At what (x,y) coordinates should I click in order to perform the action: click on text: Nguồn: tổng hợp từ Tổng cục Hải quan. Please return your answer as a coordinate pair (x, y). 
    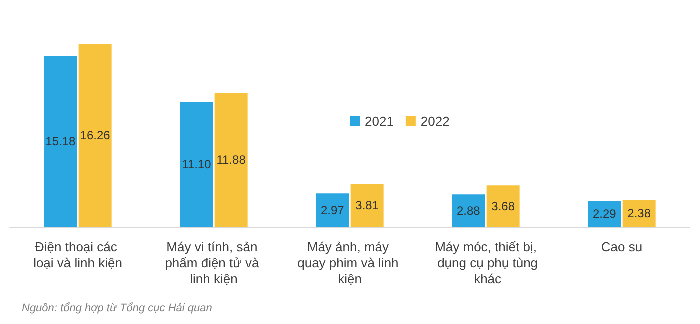
    Looking at the image, I should click on (117, 308).